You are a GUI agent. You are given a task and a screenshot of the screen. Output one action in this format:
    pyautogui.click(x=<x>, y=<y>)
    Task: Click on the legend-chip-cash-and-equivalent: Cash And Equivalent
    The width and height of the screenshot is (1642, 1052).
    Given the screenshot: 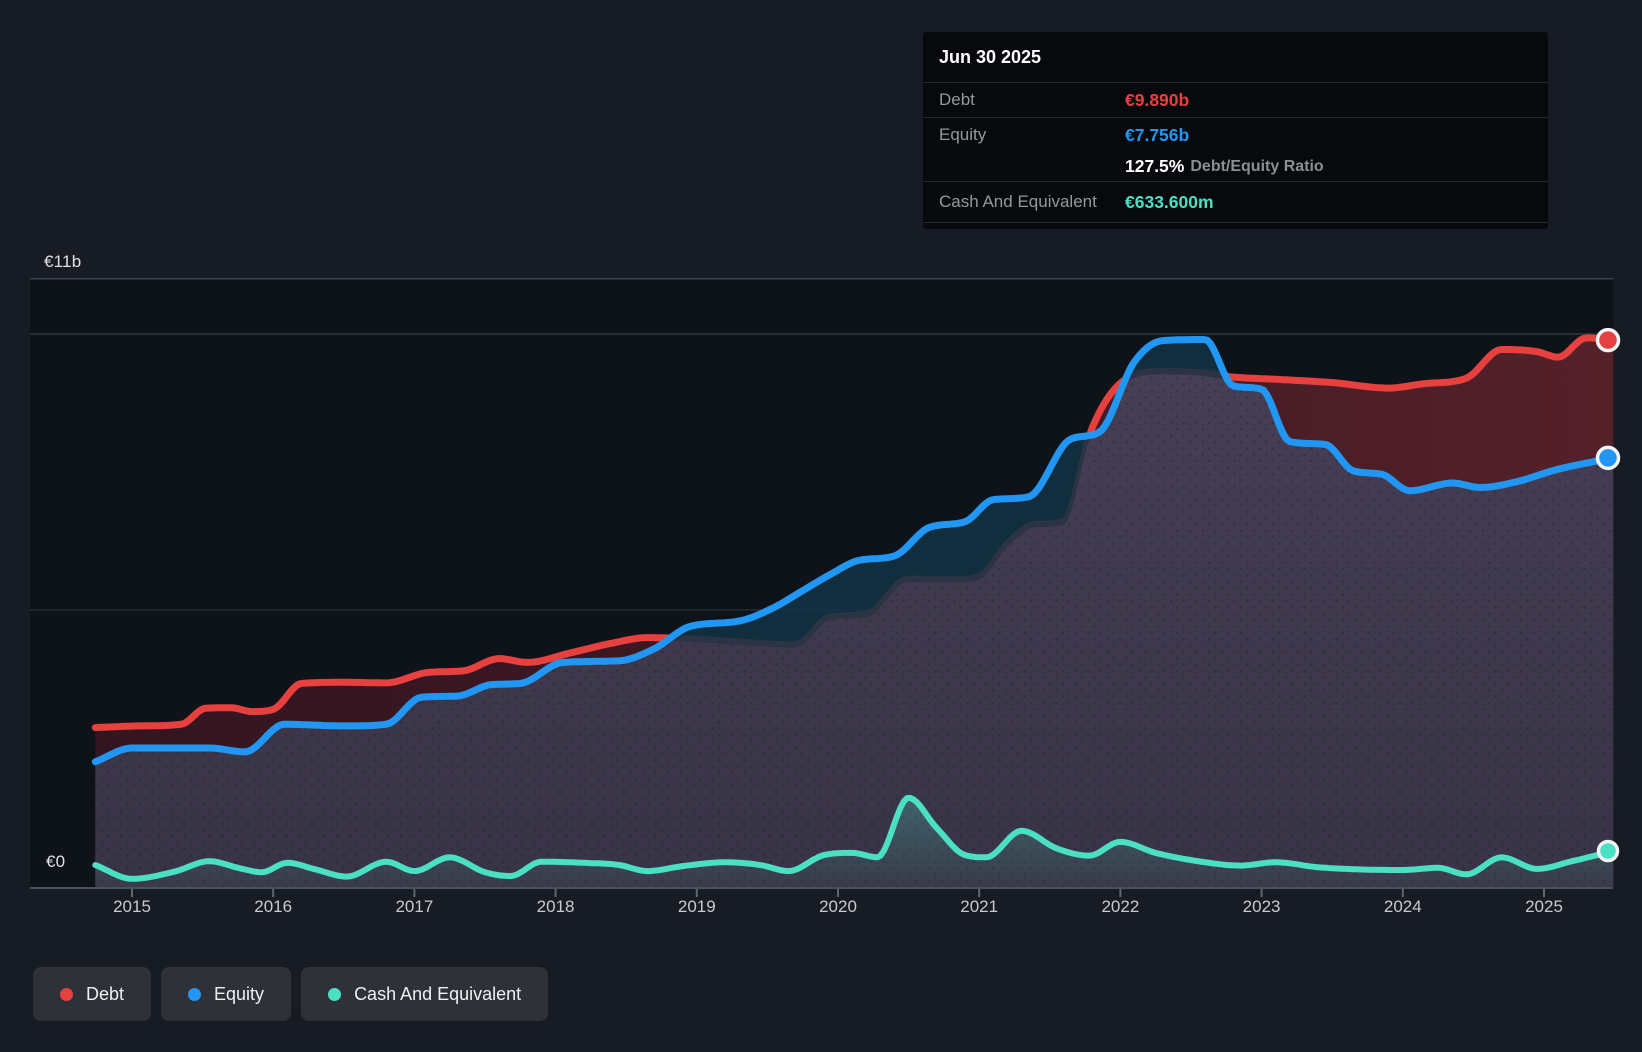 What is the action you would take?
    pyautogui.click(x=425, y=994)
    